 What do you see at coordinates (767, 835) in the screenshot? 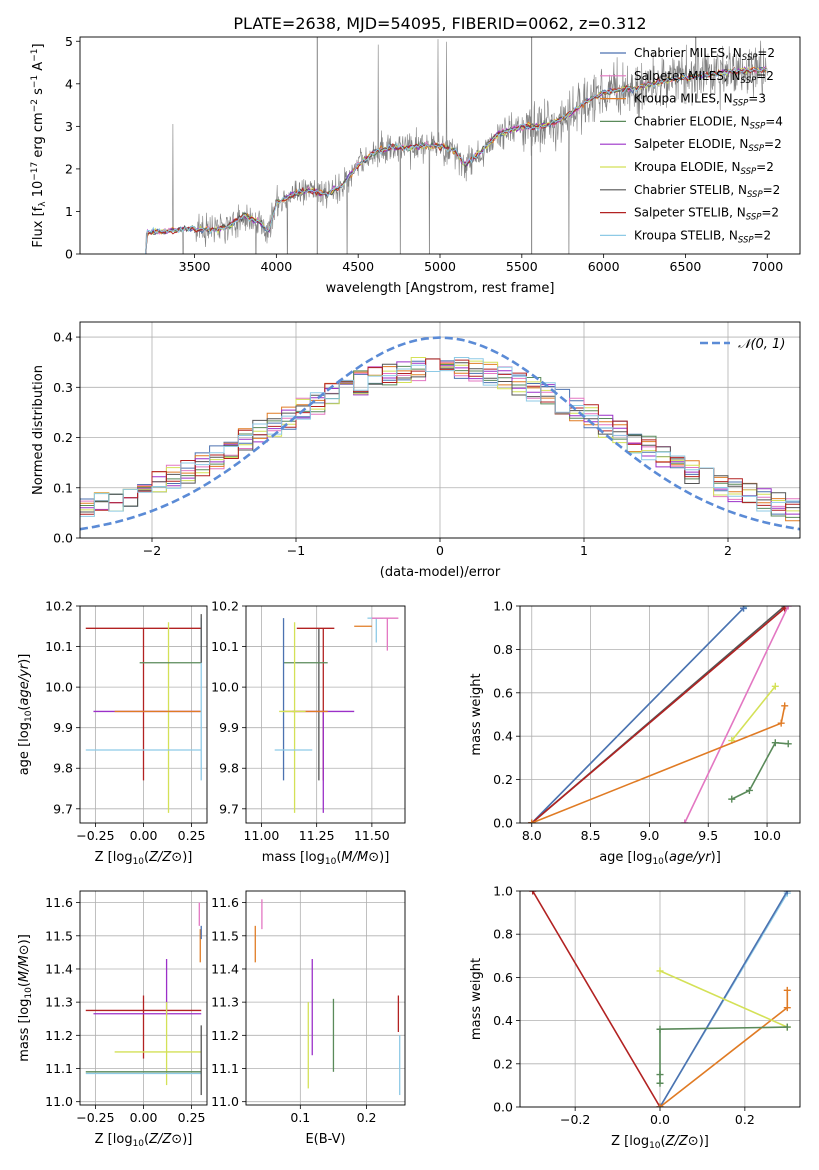
I see `tick-label-x: 10.0` at bounding box center [767, 835].